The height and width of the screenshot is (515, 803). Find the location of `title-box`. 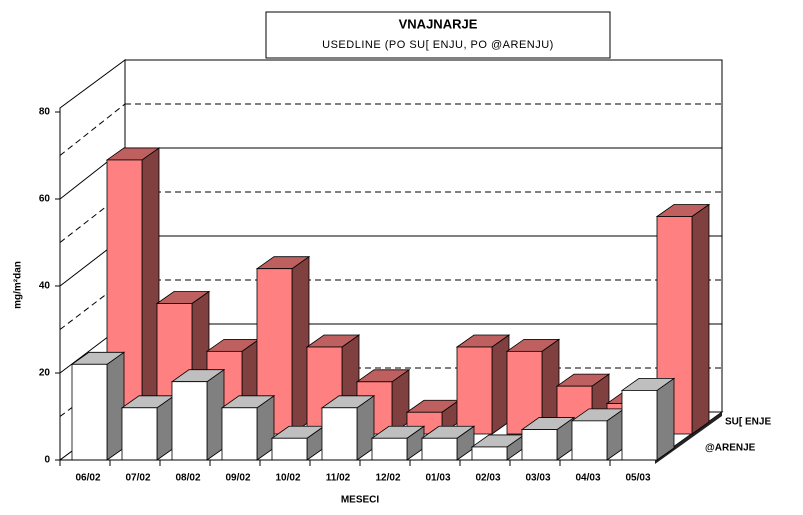

title-box is located at coordinates (438, 35).